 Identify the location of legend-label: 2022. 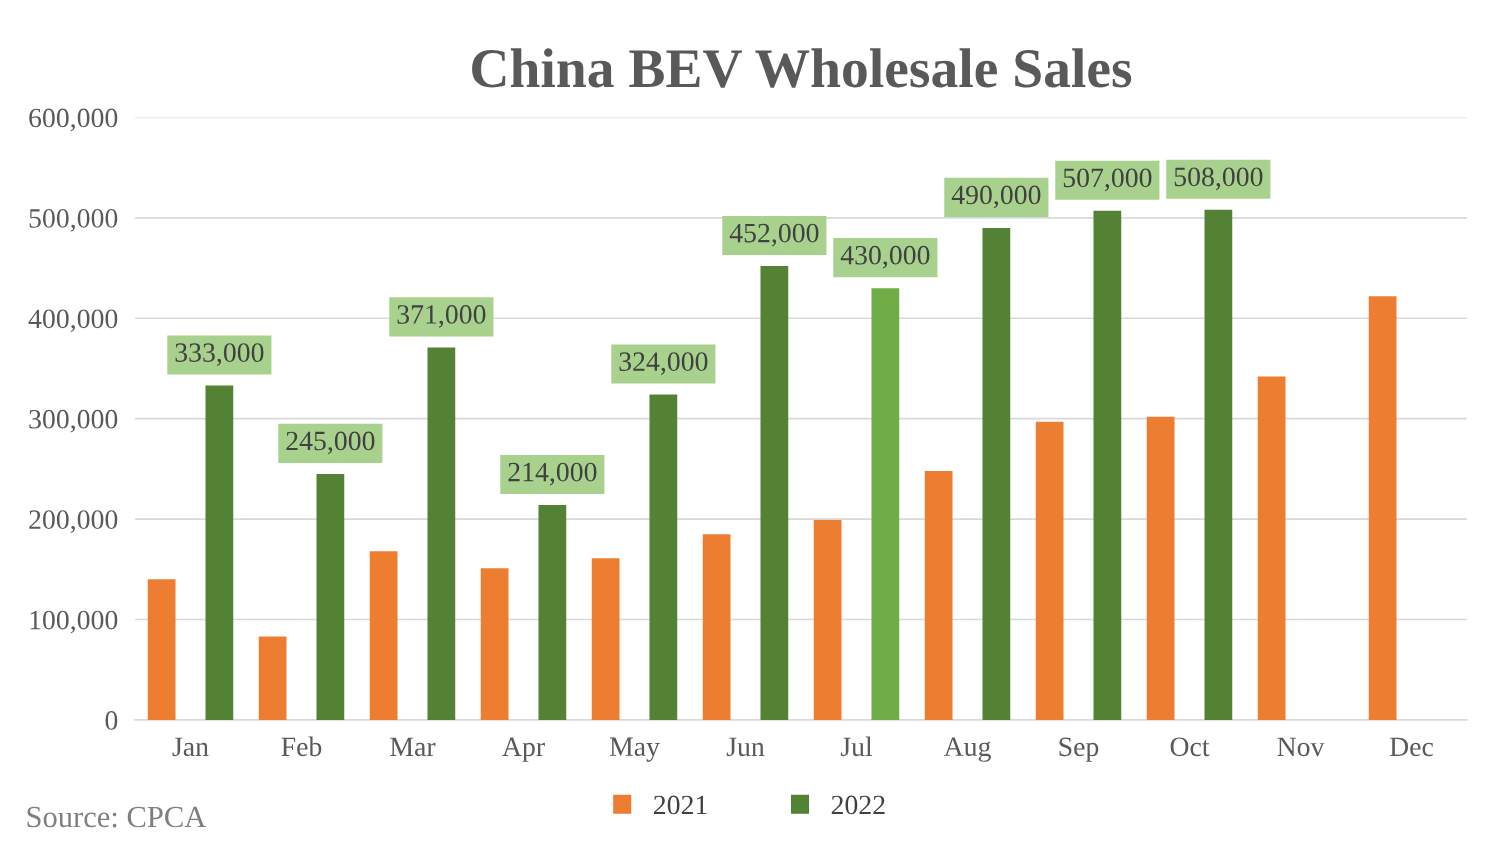
(858, 805).